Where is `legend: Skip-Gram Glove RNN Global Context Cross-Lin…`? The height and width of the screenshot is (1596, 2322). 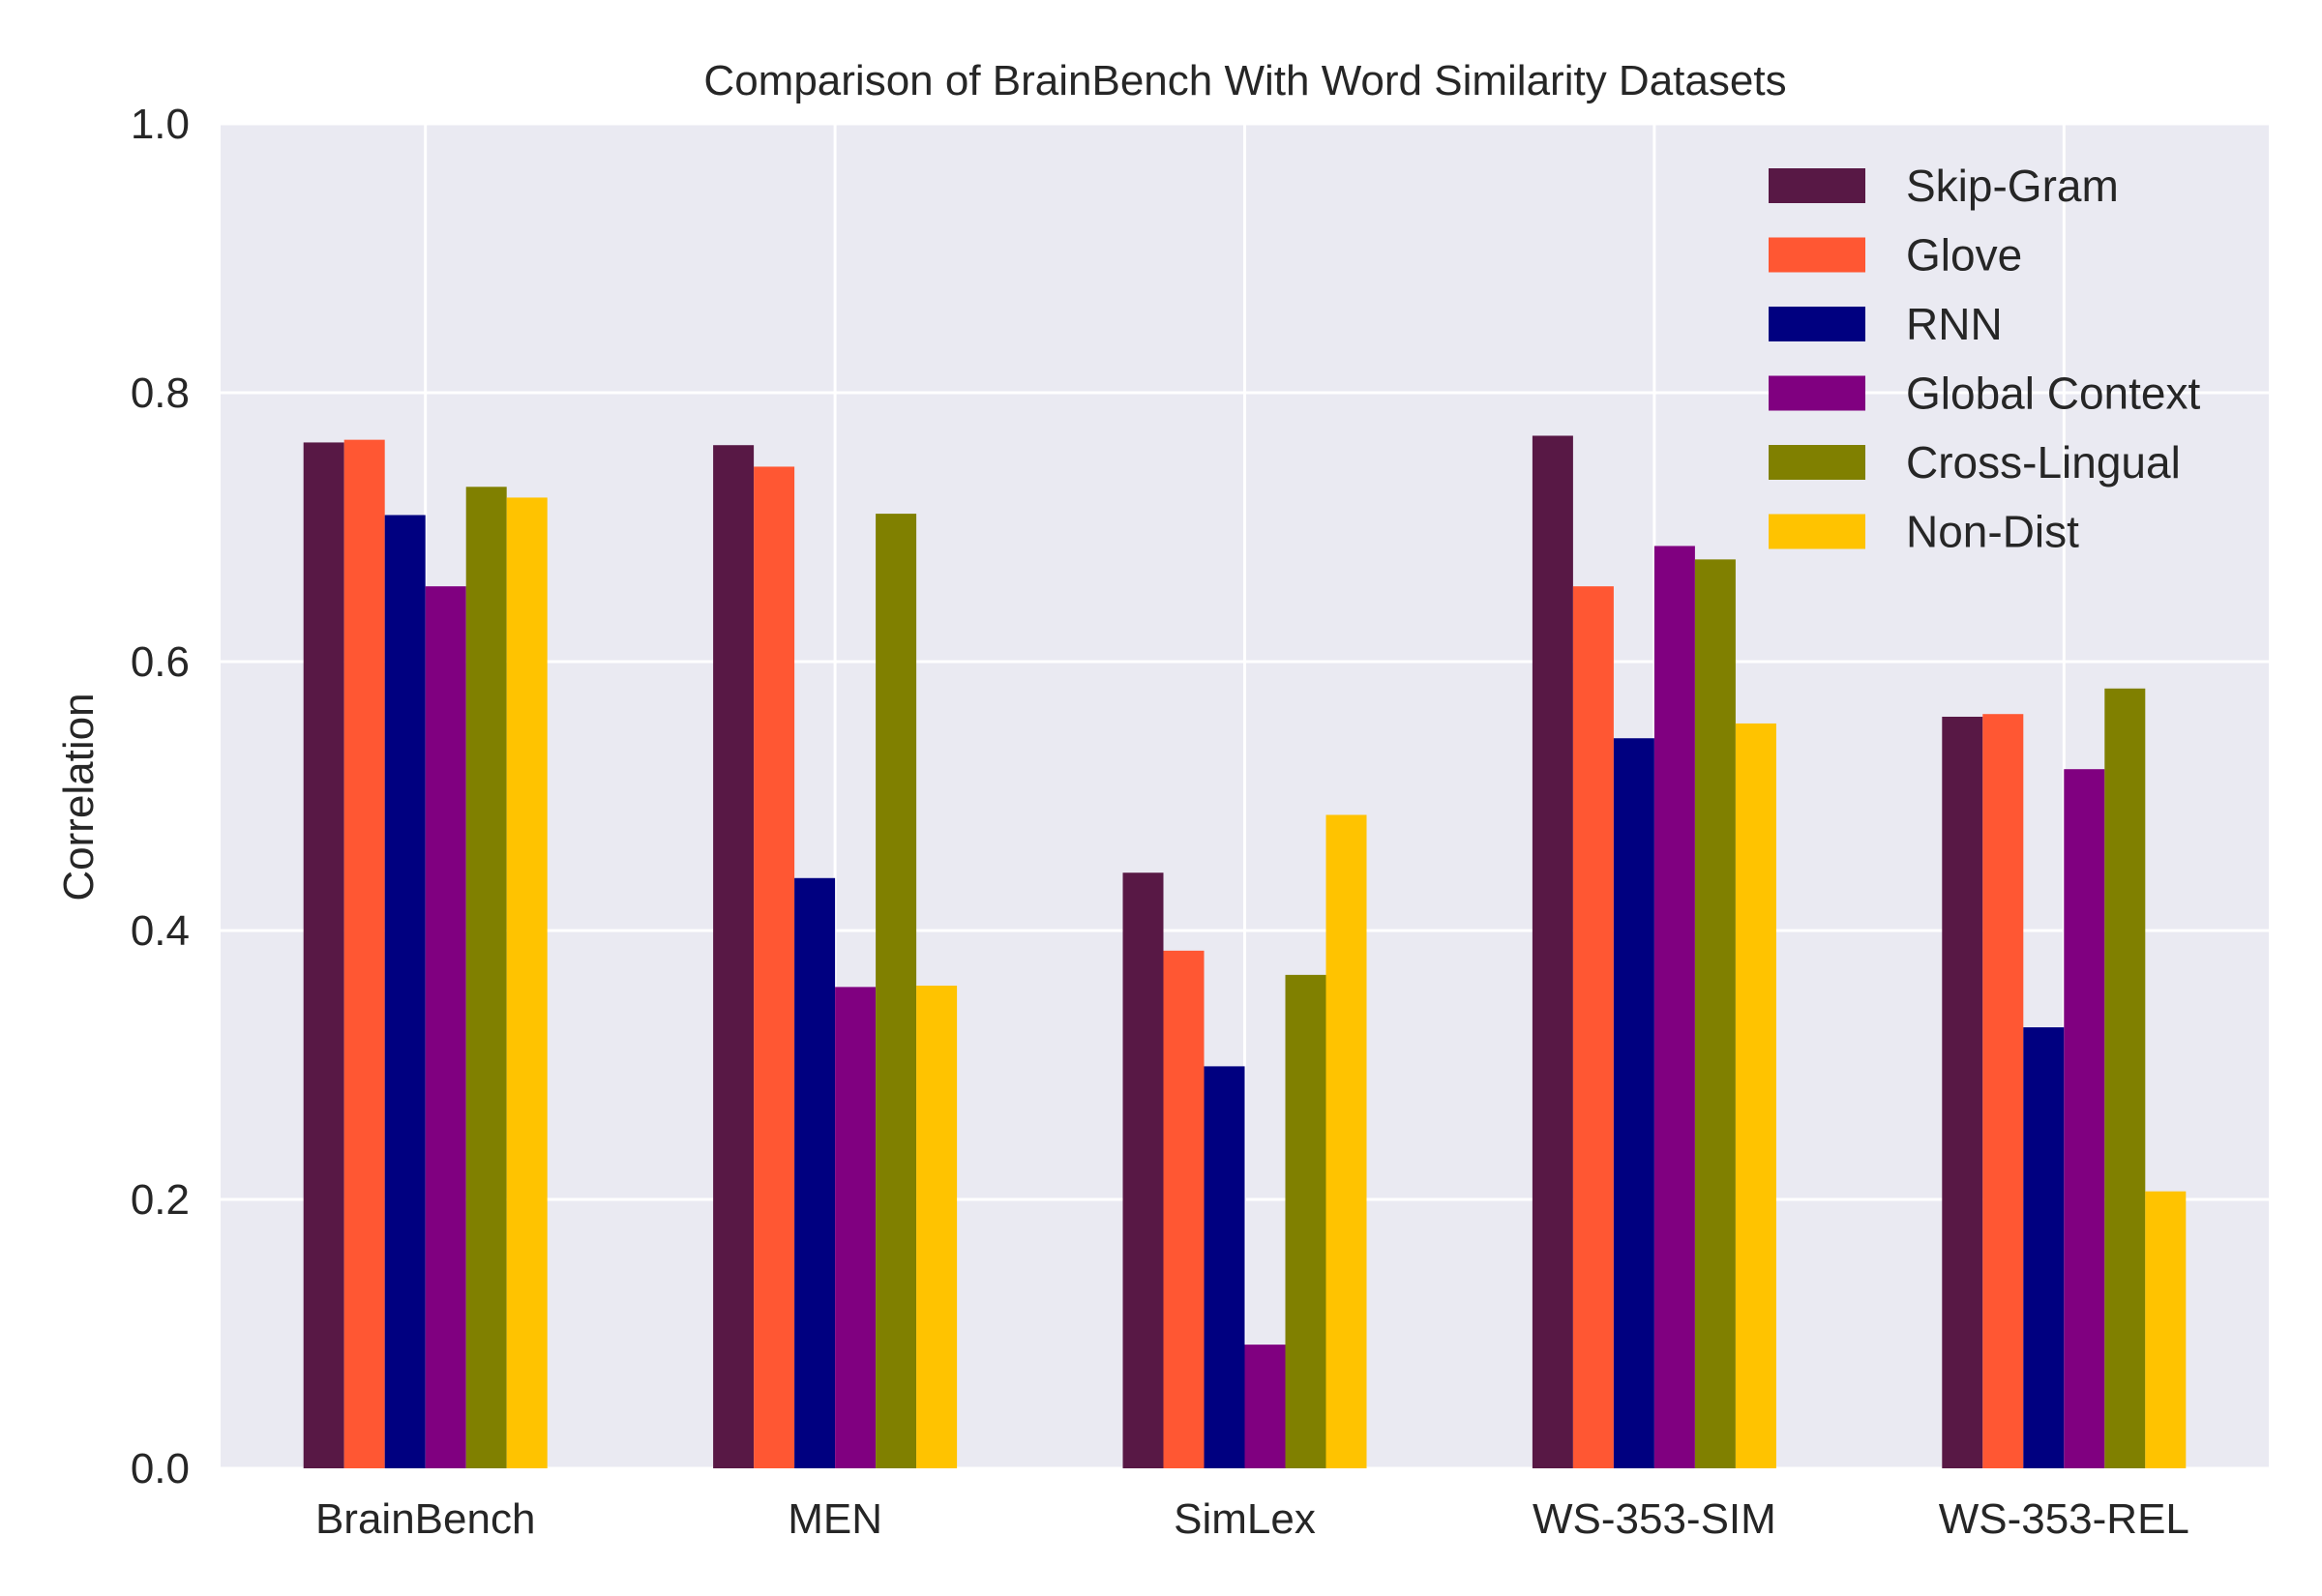
legend: Skip-Gram Glove RNN Global Context Cross-Lin… is located at coordinates (1984, 359).